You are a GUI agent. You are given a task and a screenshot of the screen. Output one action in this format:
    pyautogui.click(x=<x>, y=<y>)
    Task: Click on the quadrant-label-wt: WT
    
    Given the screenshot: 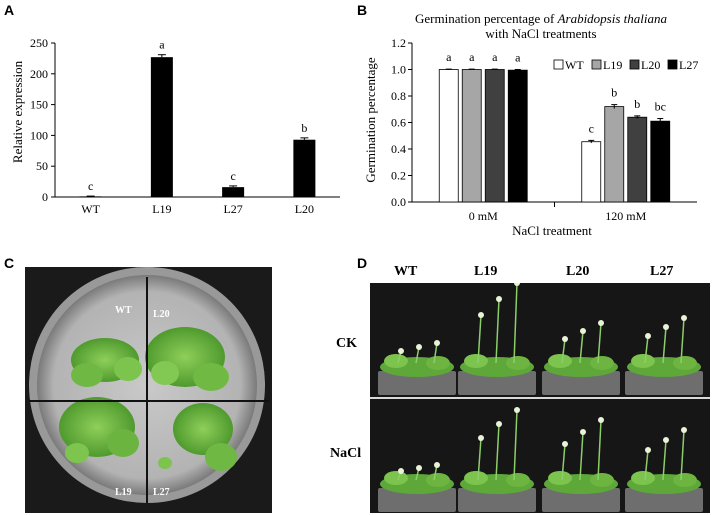 What is the action you would take?
    pyautogui.click(x=123, y=310)
    